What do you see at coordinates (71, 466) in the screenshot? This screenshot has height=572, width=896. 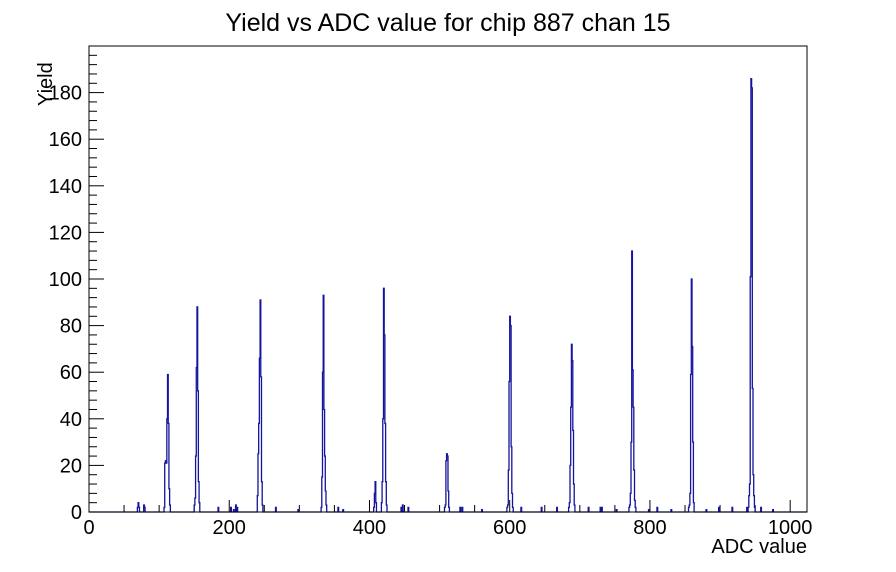 I see `y-tick-label: 20` at bounding box center [71, 466].